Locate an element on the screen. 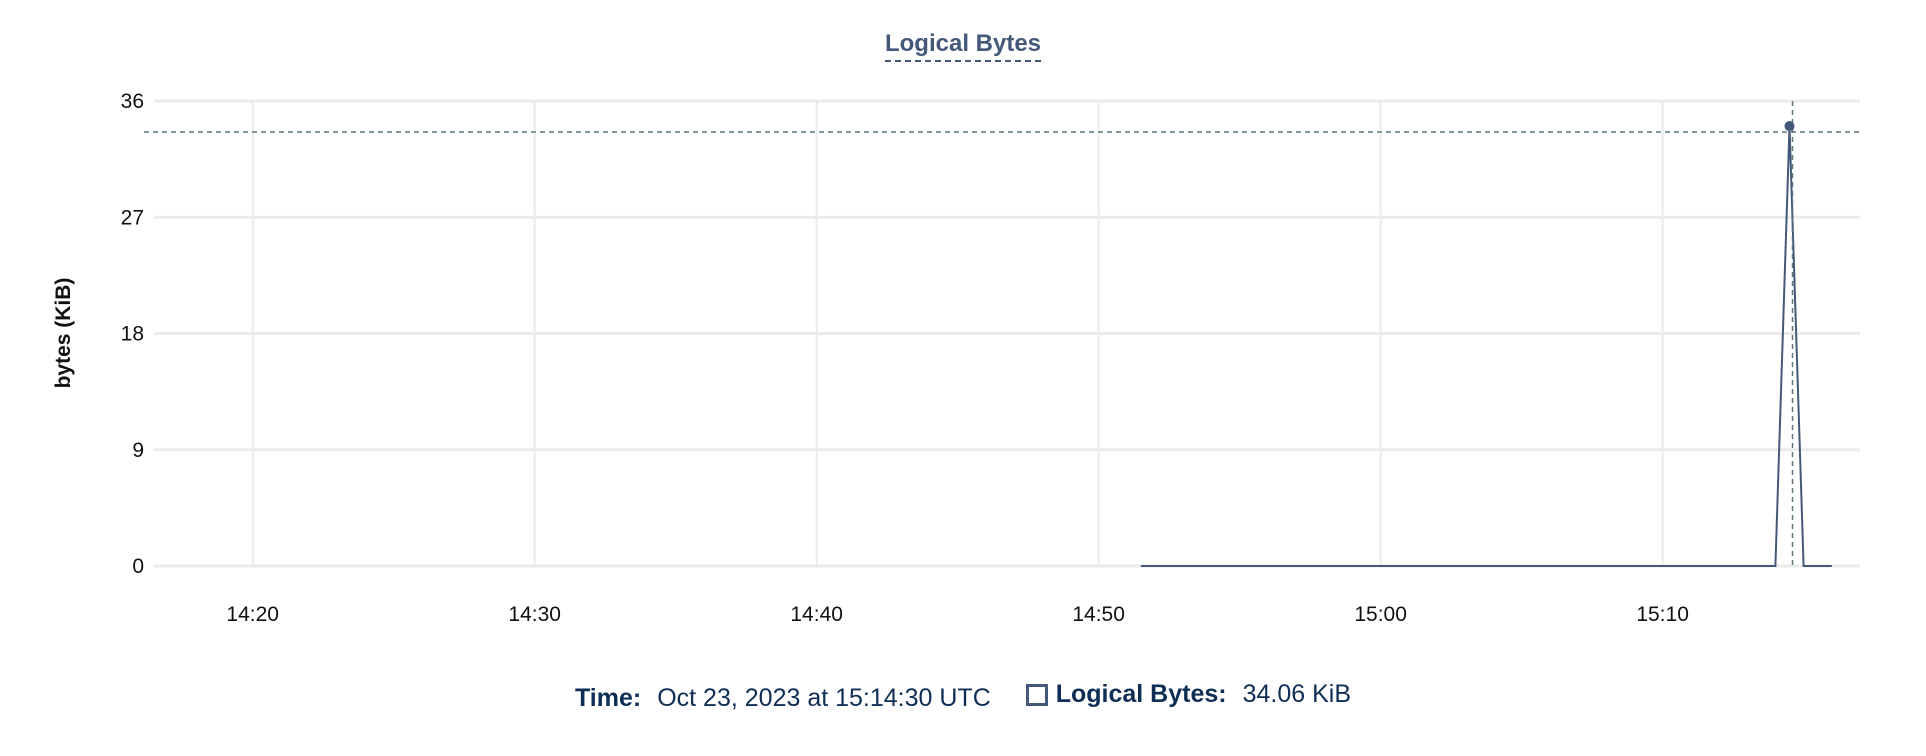  chart-title-text: Logical Bytes is located at coordinates (963, 46).